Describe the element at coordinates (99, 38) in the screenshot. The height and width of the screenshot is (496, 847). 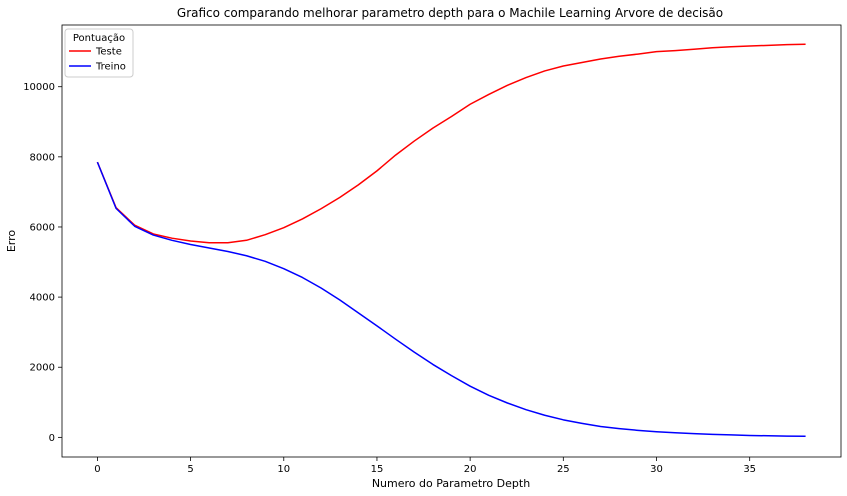
I see `legend-title: Pontuação` at that location.